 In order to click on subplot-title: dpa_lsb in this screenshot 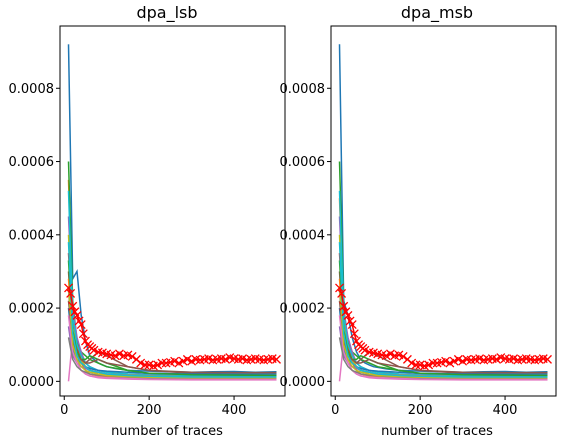, I will do `click(166, 13)`.